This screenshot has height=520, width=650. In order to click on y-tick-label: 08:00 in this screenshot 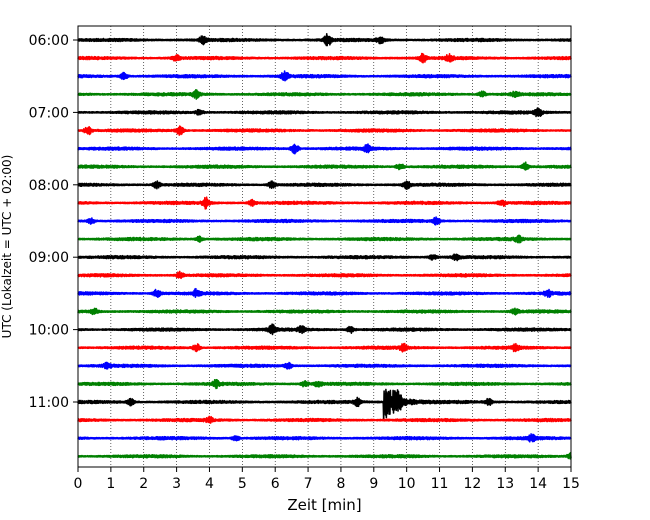, I will do `click(49, 186)`.